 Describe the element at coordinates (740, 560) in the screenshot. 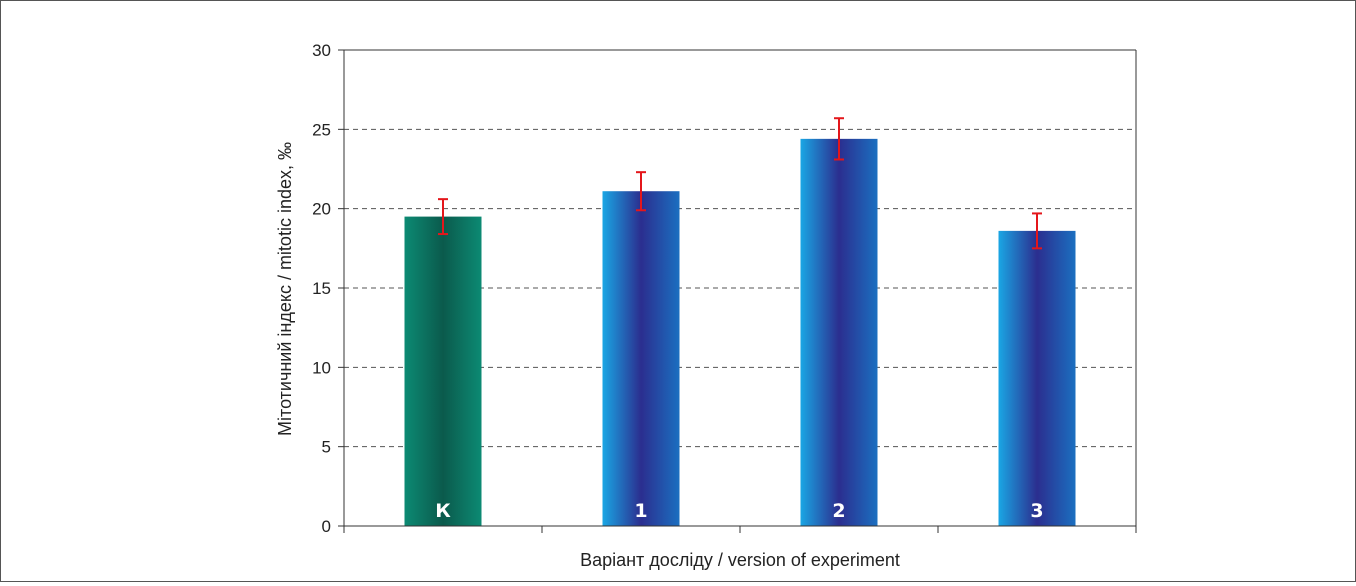

I see `x-axis-title: Варіант досліду / version of experiment` at that location.